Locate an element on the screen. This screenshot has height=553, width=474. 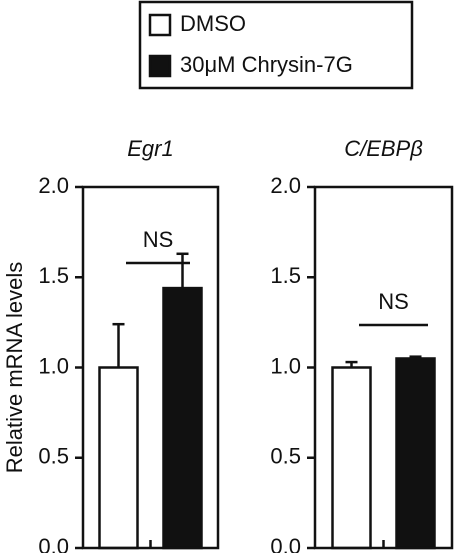
y-axis-label: Relative mRNA levels is located at coordinates (14, 368).